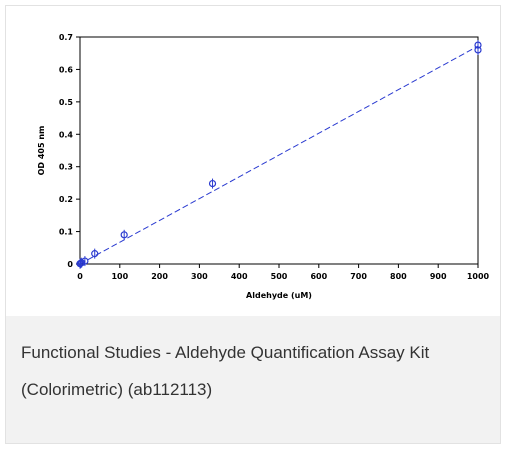  What do you see at coordinates (398, 276) in the screenshot?
I see `x-tick-label: 800` at bounding box center [398, 276].